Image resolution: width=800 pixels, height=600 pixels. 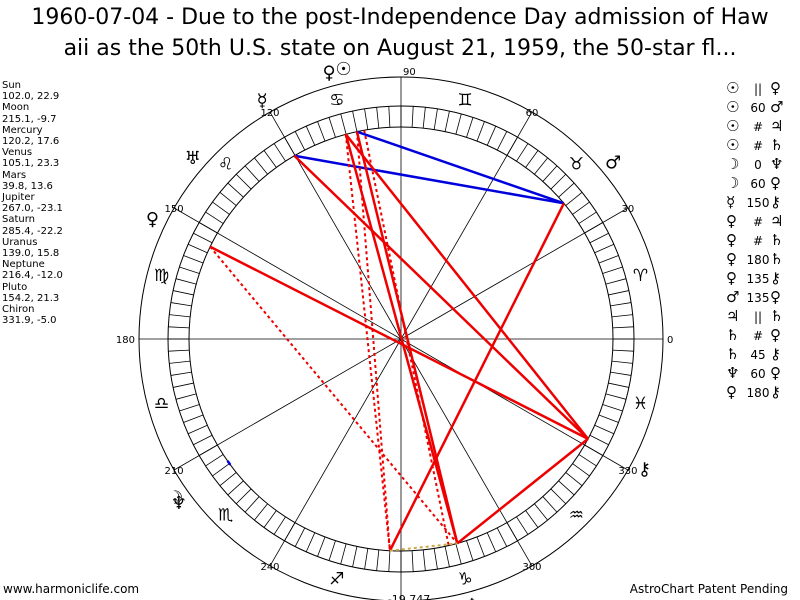 I want to click on planet-glyph-icon: ♀, so click(x=329, y=73).